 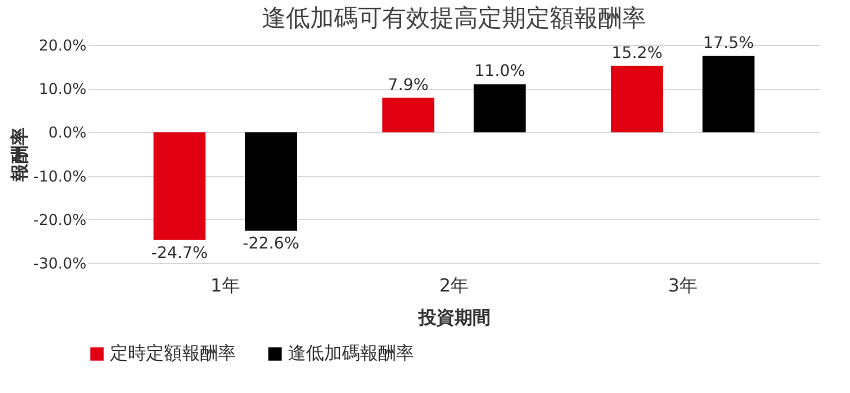 What do you see at coordinates (19, 155) in the screenshot?
I see `y-axis-title: 報酬率` at bounding box center [19, 155].